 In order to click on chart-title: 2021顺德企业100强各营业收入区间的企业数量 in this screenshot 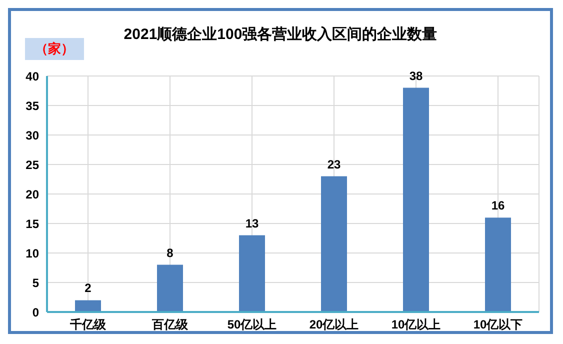, I will do `click(281, 34)`.